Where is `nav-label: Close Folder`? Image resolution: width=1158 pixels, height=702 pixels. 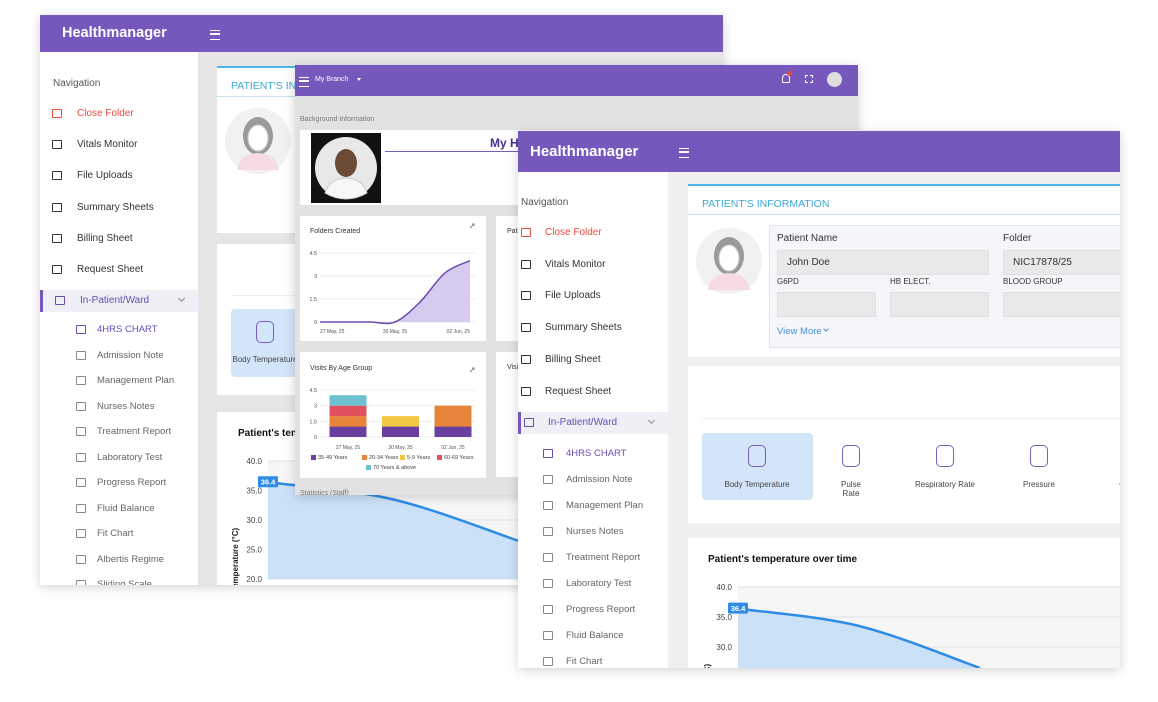
nav-label: Close Folder is located at coordinates (573, 232).